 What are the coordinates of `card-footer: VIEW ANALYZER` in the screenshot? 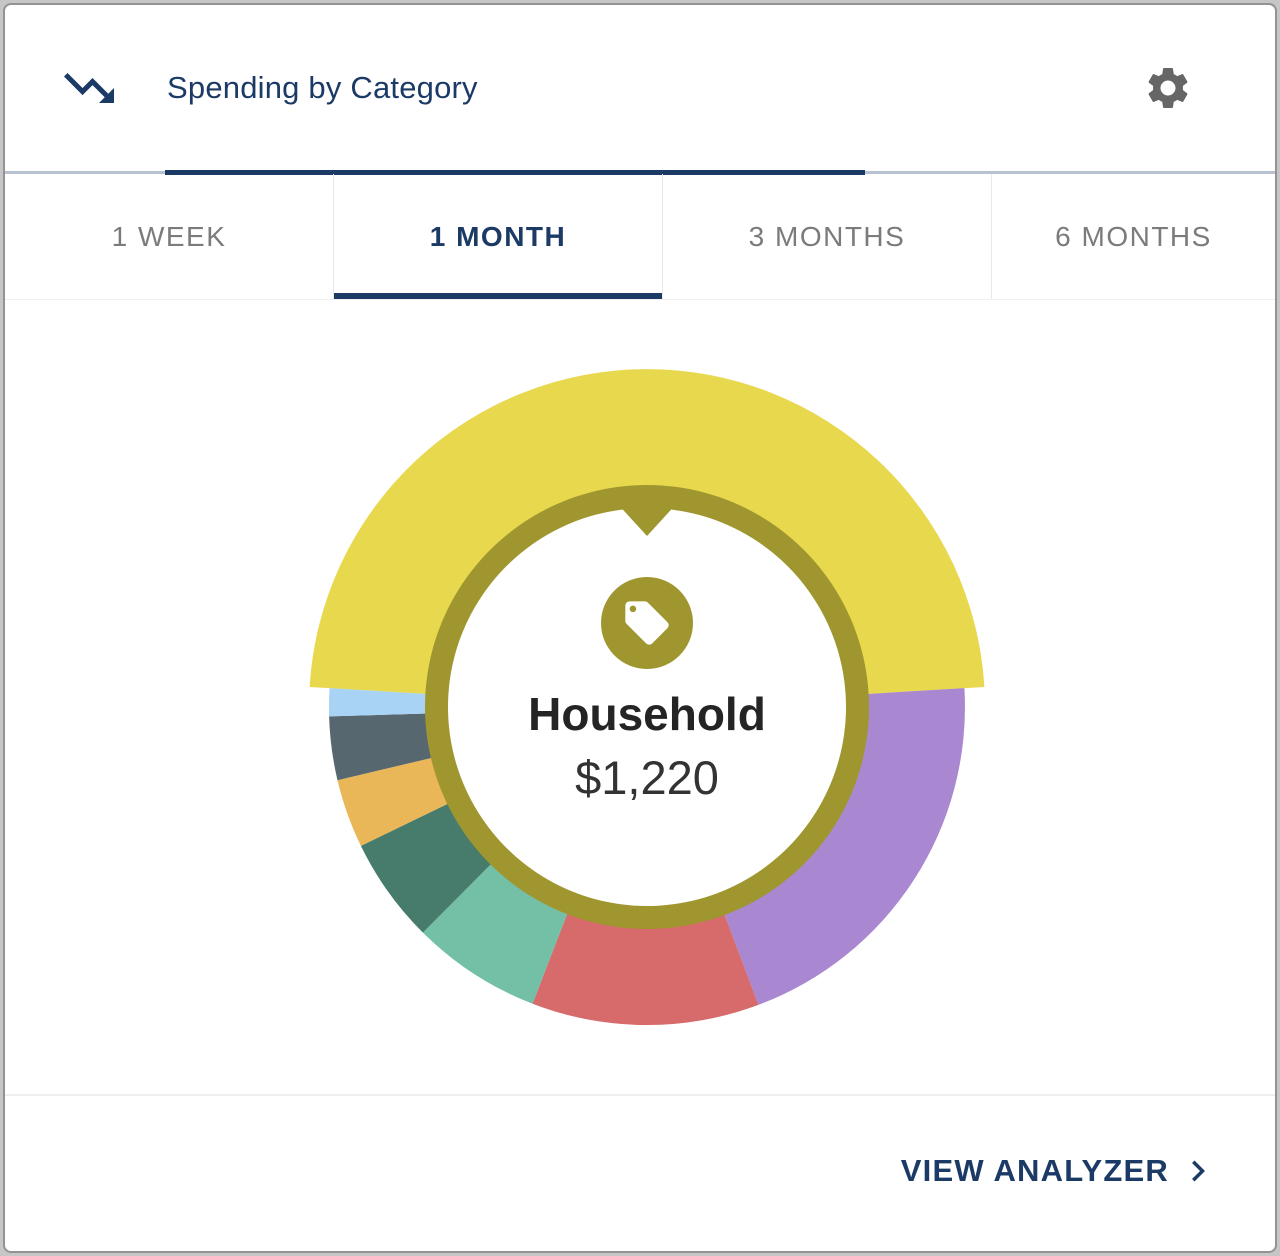 It's located at (640, 1169).